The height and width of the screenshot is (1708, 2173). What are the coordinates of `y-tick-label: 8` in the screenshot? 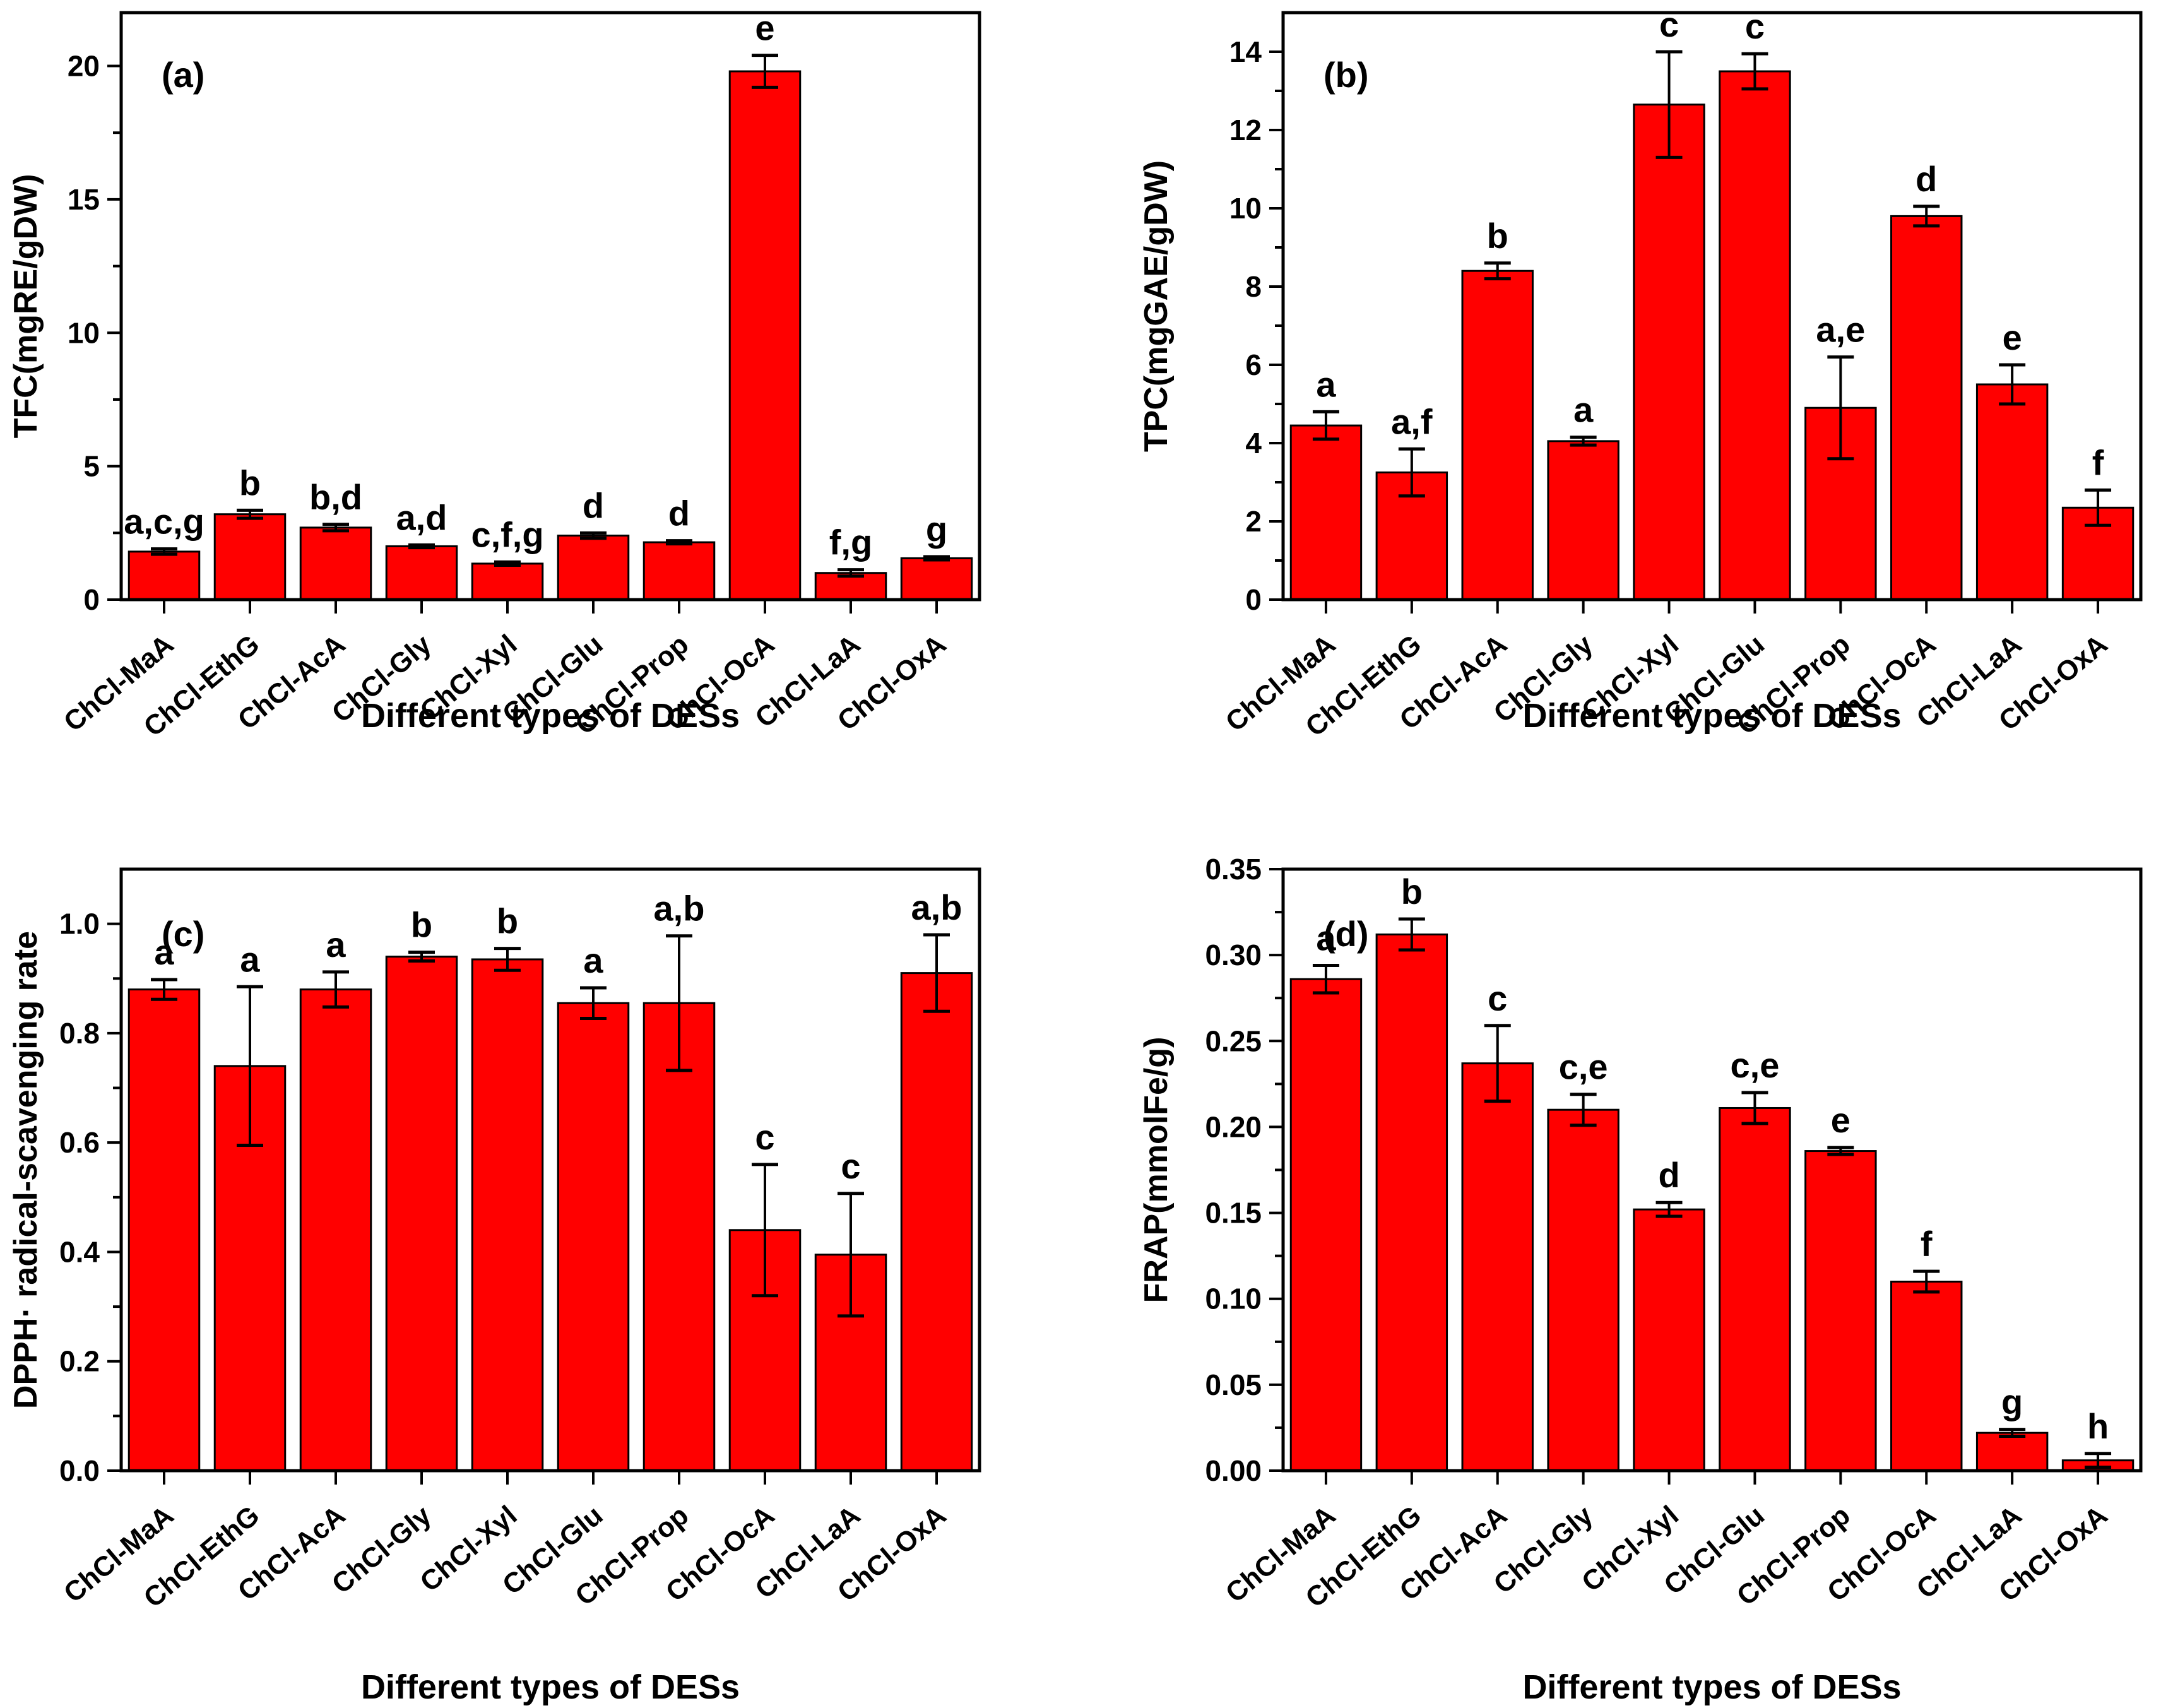 It's located at (1254, 286).